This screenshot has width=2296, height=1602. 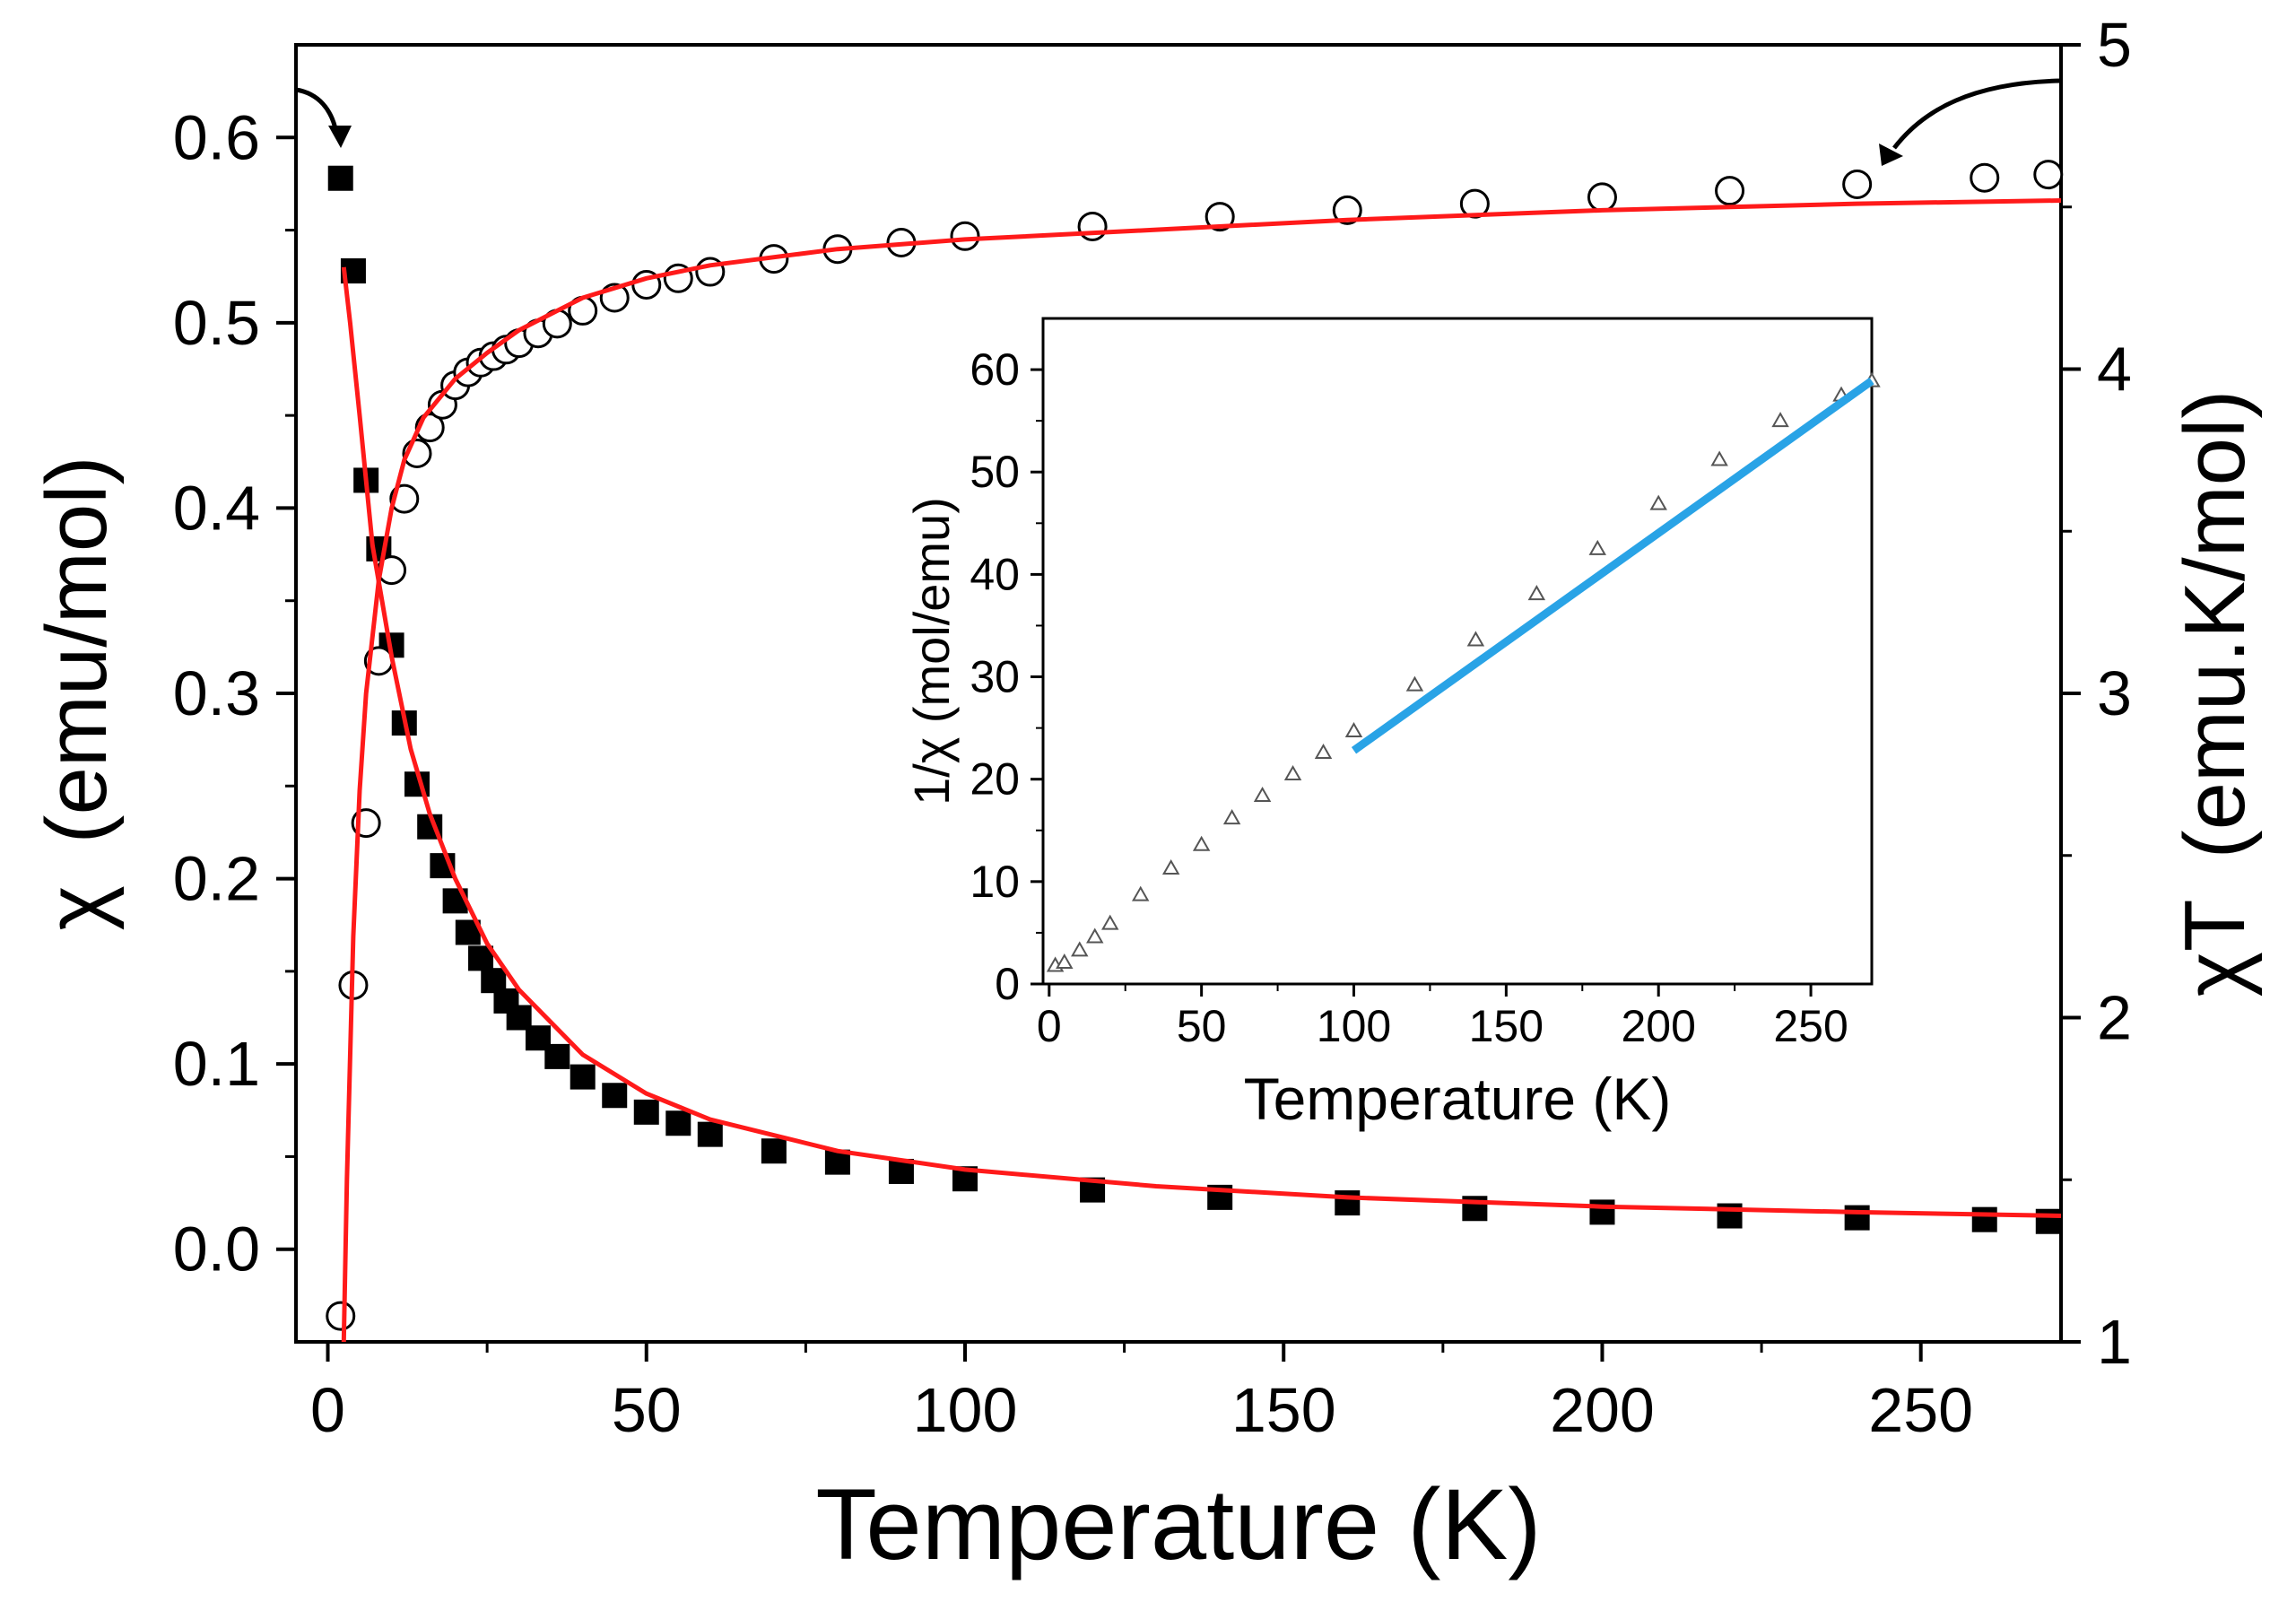 I want to click on main-y-right-axis: 1 2 3 4 5, so click(x=2096, y=694).